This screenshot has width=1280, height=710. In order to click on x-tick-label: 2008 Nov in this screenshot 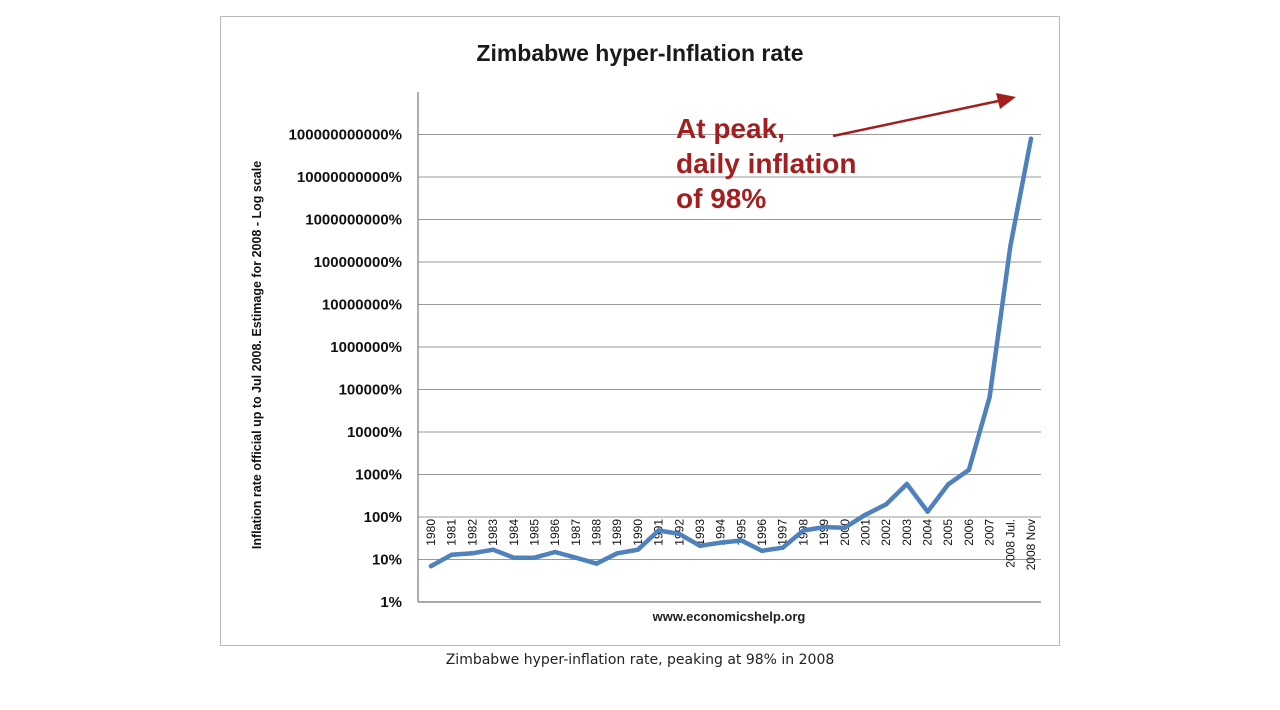, I will do `click(1031, 544)`.